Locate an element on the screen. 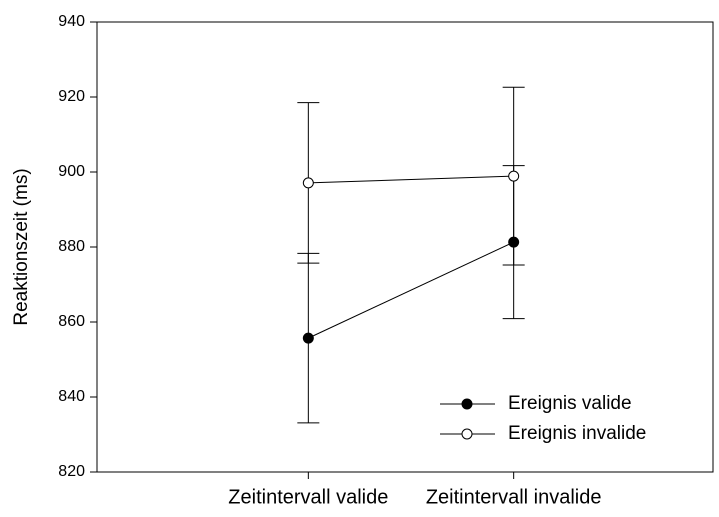 This screenshot has height=517, width=719. y-axis-title: Reaktionszeit (ms) is located at coordinates (21, 246).